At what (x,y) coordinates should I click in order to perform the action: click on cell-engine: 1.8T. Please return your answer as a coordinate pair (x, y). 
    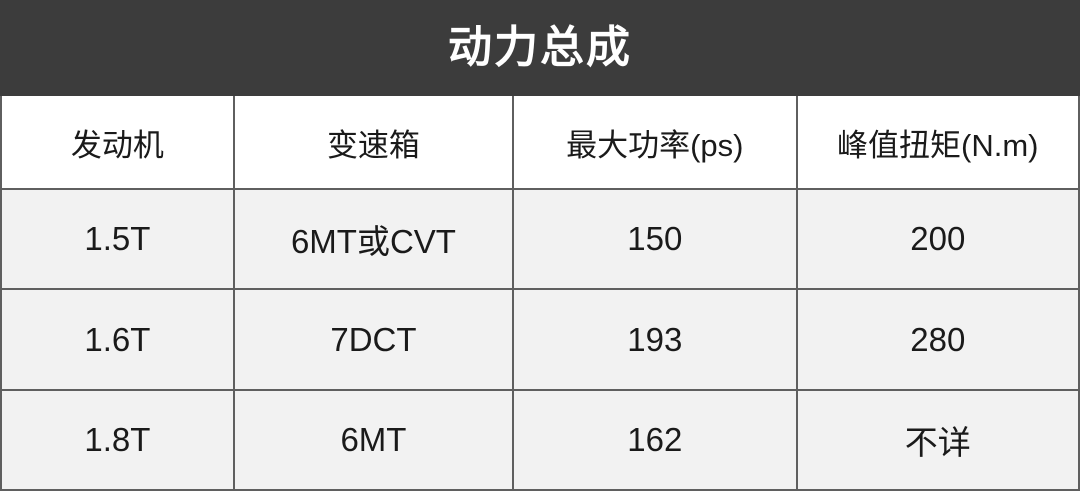
    Looking at the image, I should click on (117, 439).